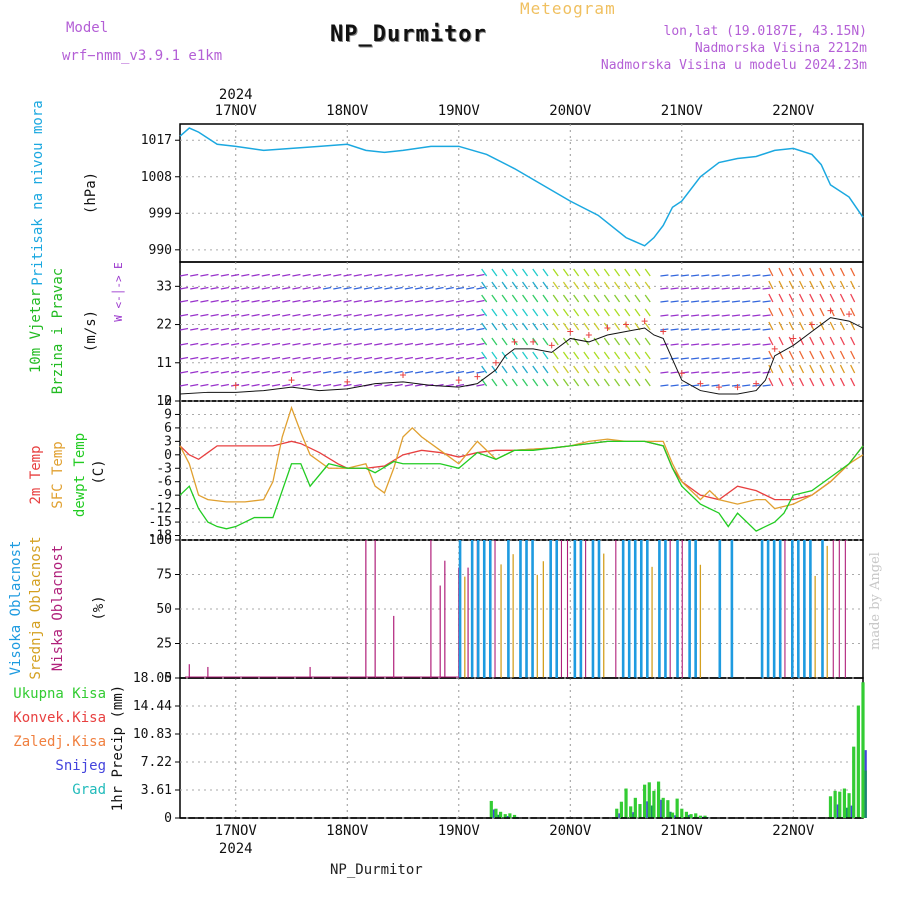 Image resolution: width=900 pixels, height=900 pixels. What do you see at coordinates (152, 678) in the screenshot?
I see `ytick-label-precip: 18.05` at bounding box center [152, 678].